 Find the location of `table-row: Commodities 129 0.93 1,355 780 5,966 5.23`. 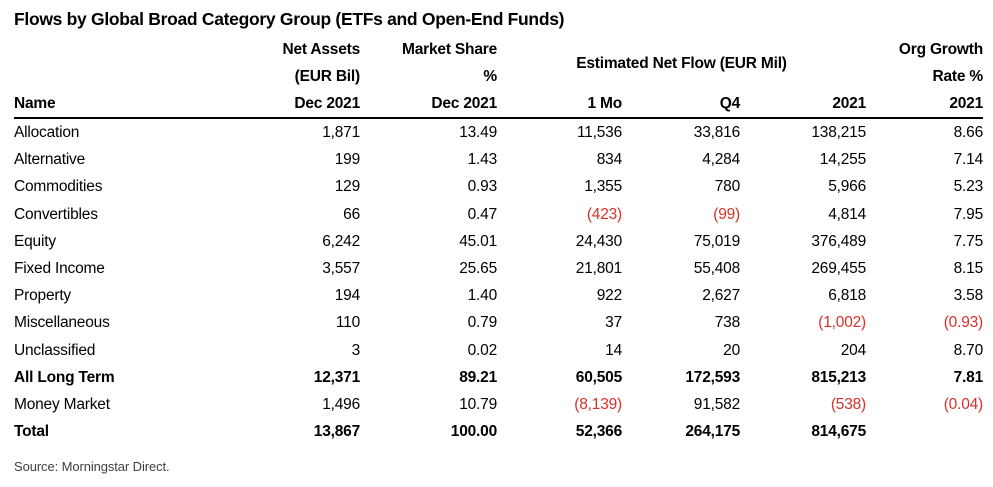

table-row: Commodities 129 0.93 1,355 780 5,966 5.23 is located at coordinates (498, 186).